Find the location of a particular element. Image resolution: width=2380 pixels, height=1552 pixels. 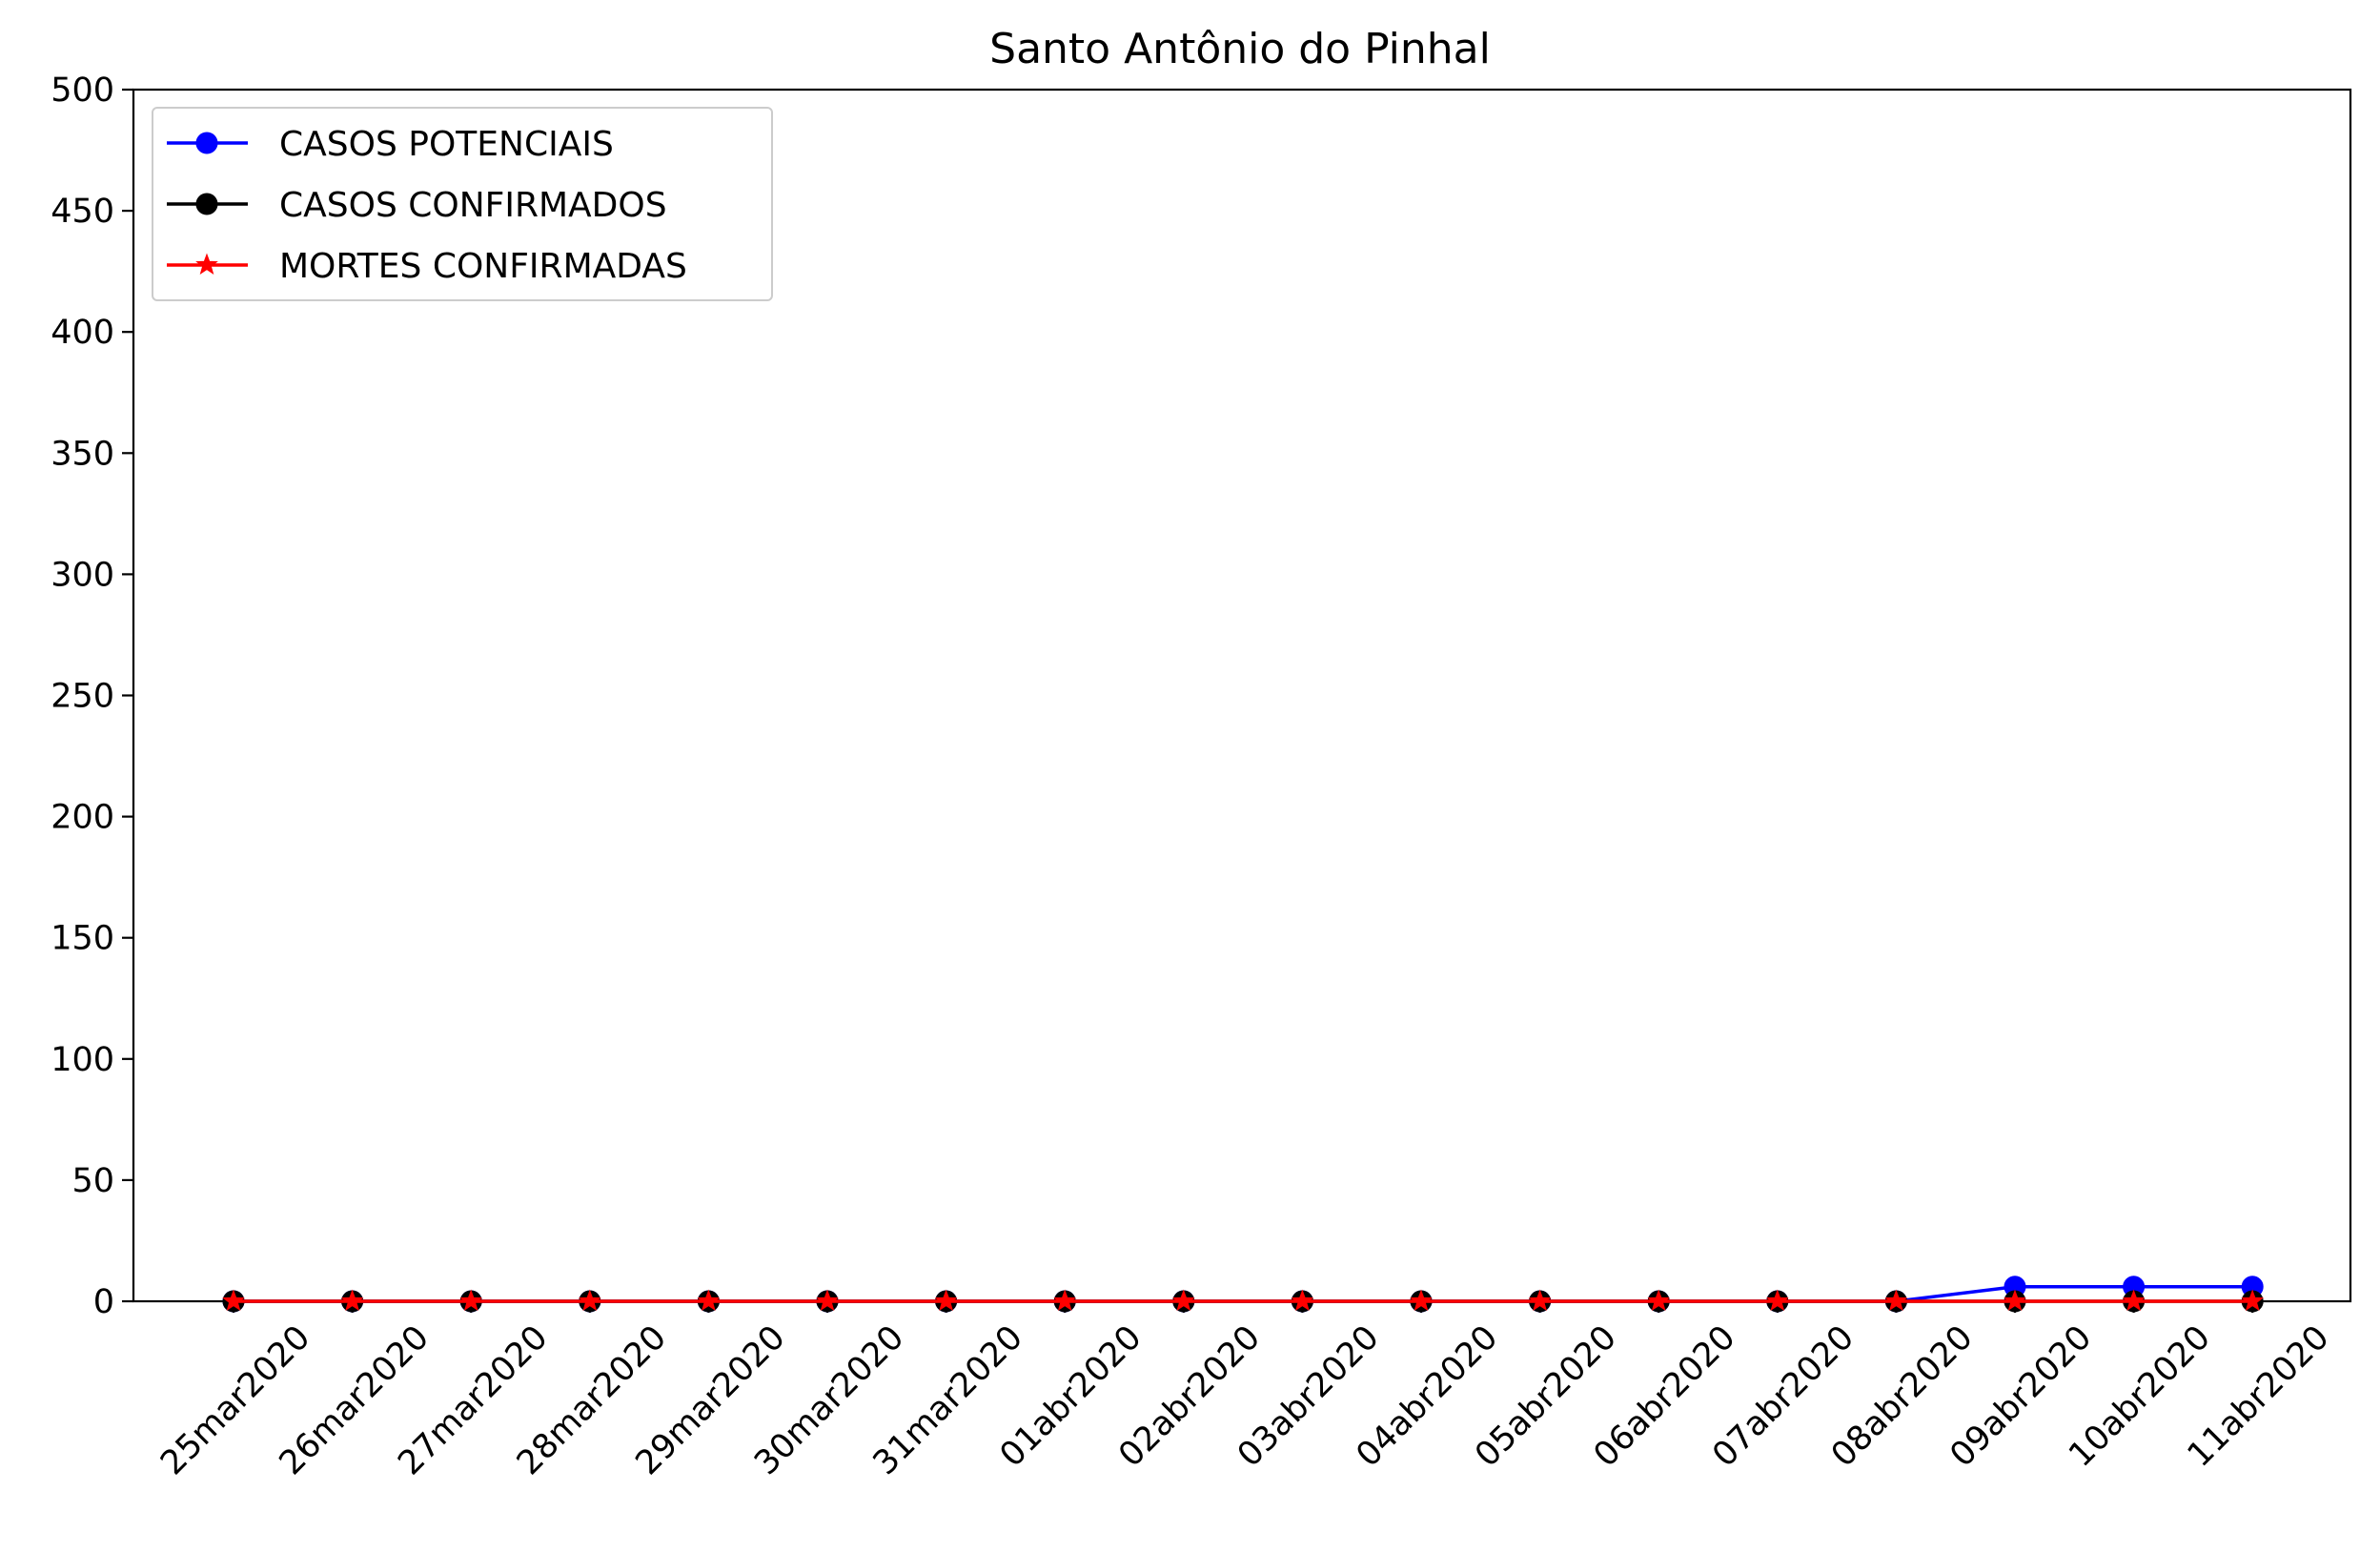

legend-label: MORTES CONFIRMADAS is located at coordinates (483, 266).